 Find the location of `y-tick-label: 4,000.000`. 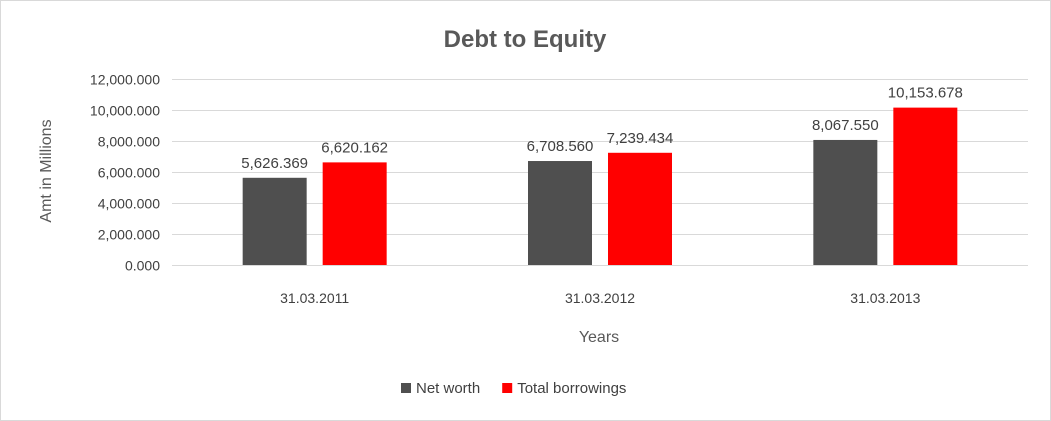

y-tick-label: 4,000.000 is located at coordinates (129, 204).